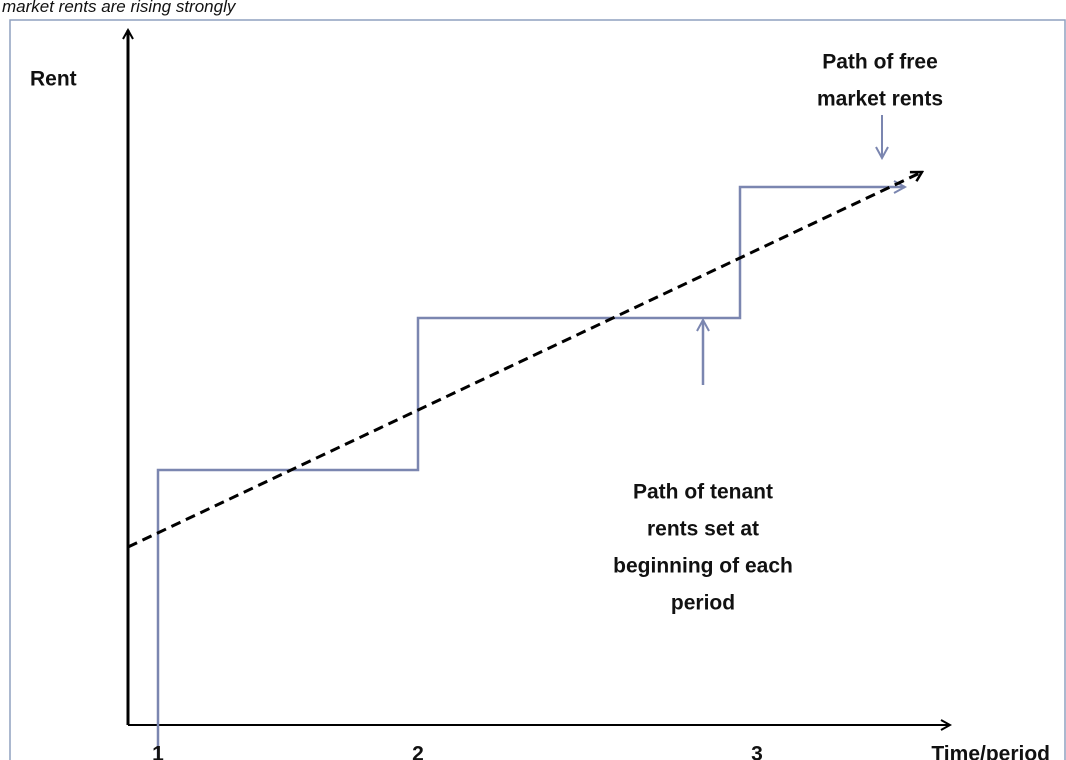  Describe the element at coordinates (990, 751) in the screenshot. I see `x-axis-label: Time/period` at that location.